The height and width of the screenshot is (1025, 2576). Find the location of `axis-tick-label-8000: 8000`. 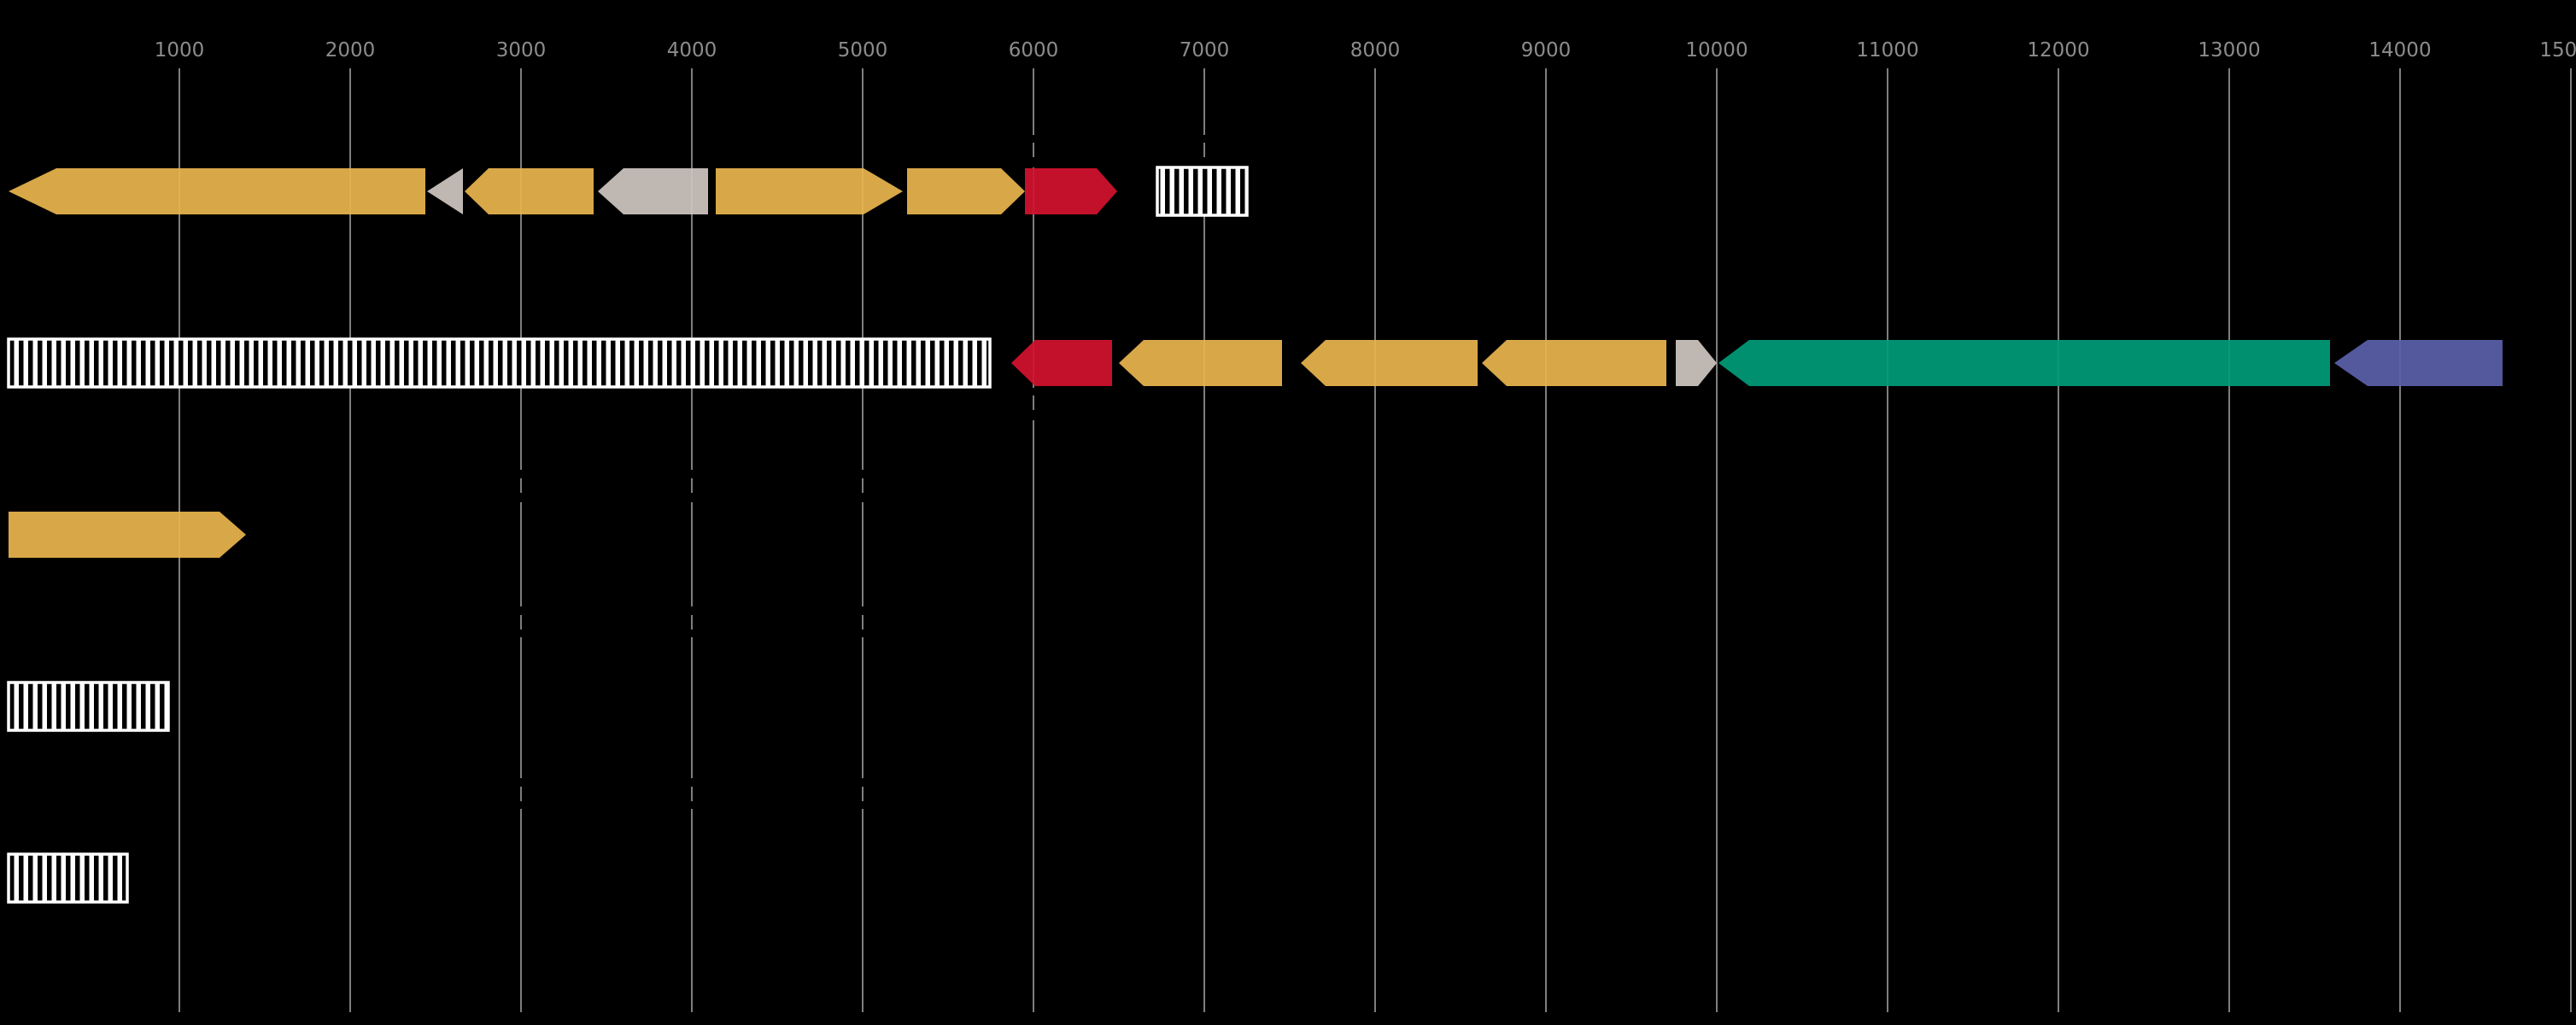

axis-tick-label-8000: 8000 is located at coordinates (1375, 50).